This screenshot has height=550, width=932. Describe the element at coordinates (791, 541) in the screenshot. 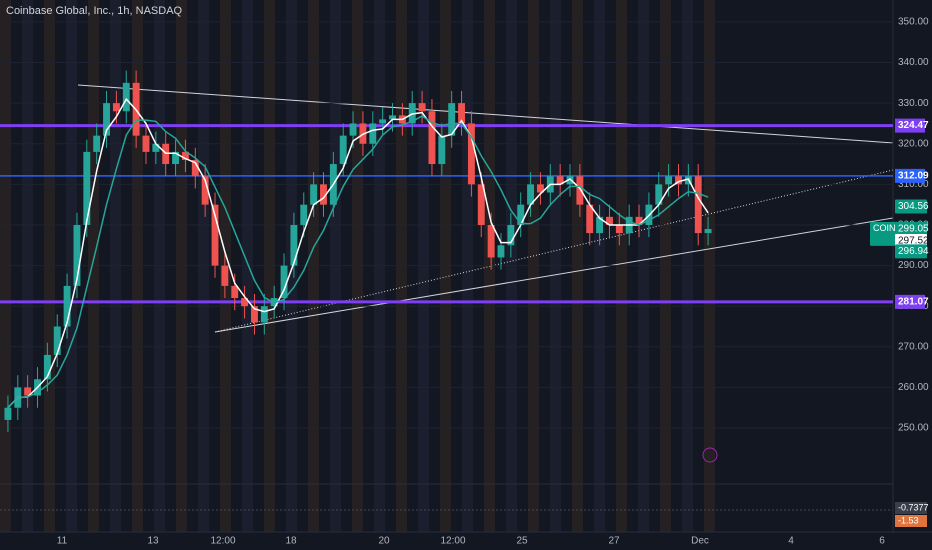

I see `x-tick-label: 4` at that location.